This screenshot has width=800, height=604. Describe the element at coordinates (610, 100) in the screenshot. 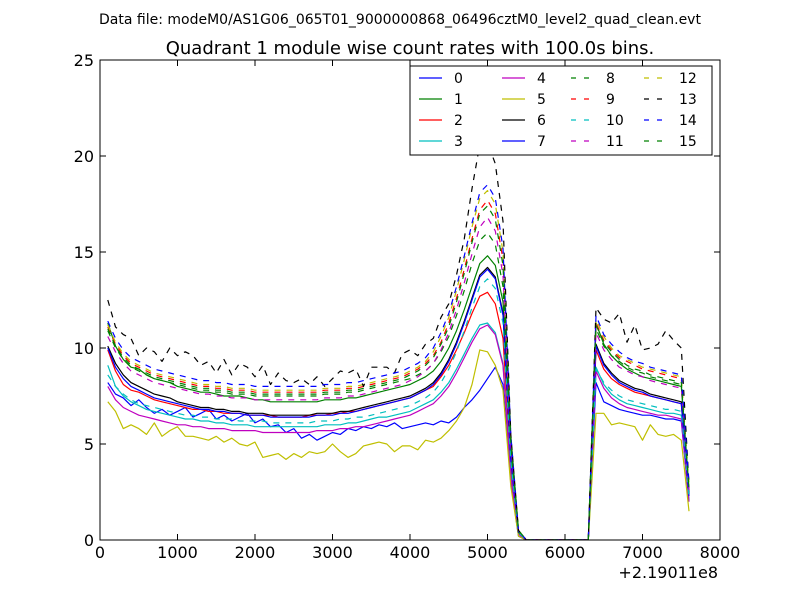

I see `legend-label-9: 9` at that location.